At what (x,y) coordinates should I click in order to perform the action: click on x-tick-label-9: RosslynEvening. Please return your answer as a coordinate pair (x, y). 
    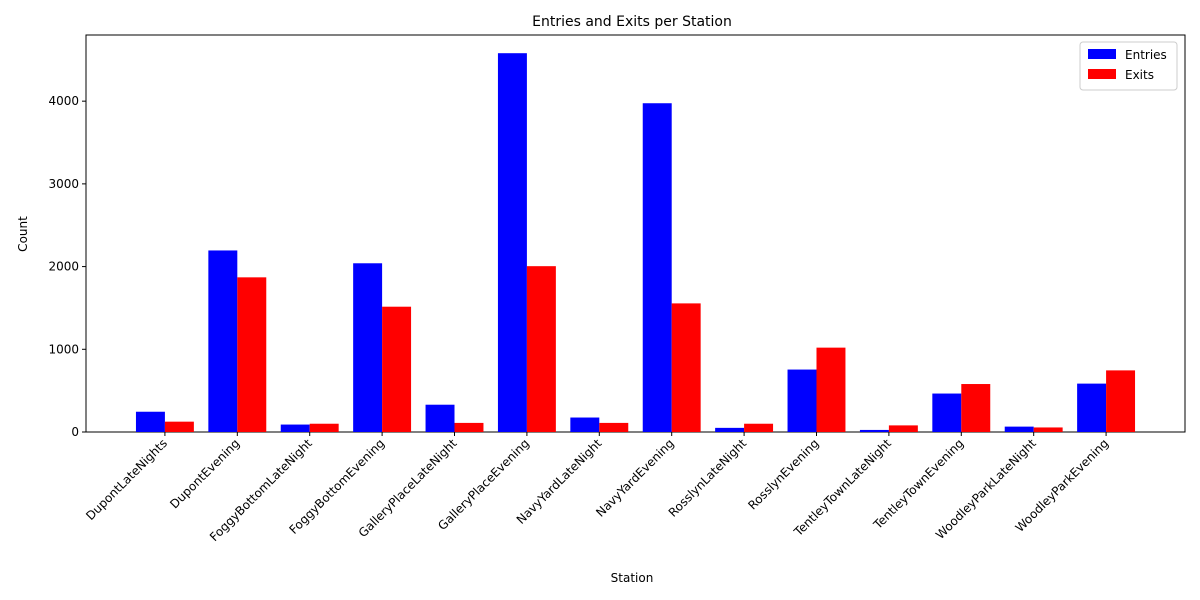
    Looking at the image, I should click on (783, 474).